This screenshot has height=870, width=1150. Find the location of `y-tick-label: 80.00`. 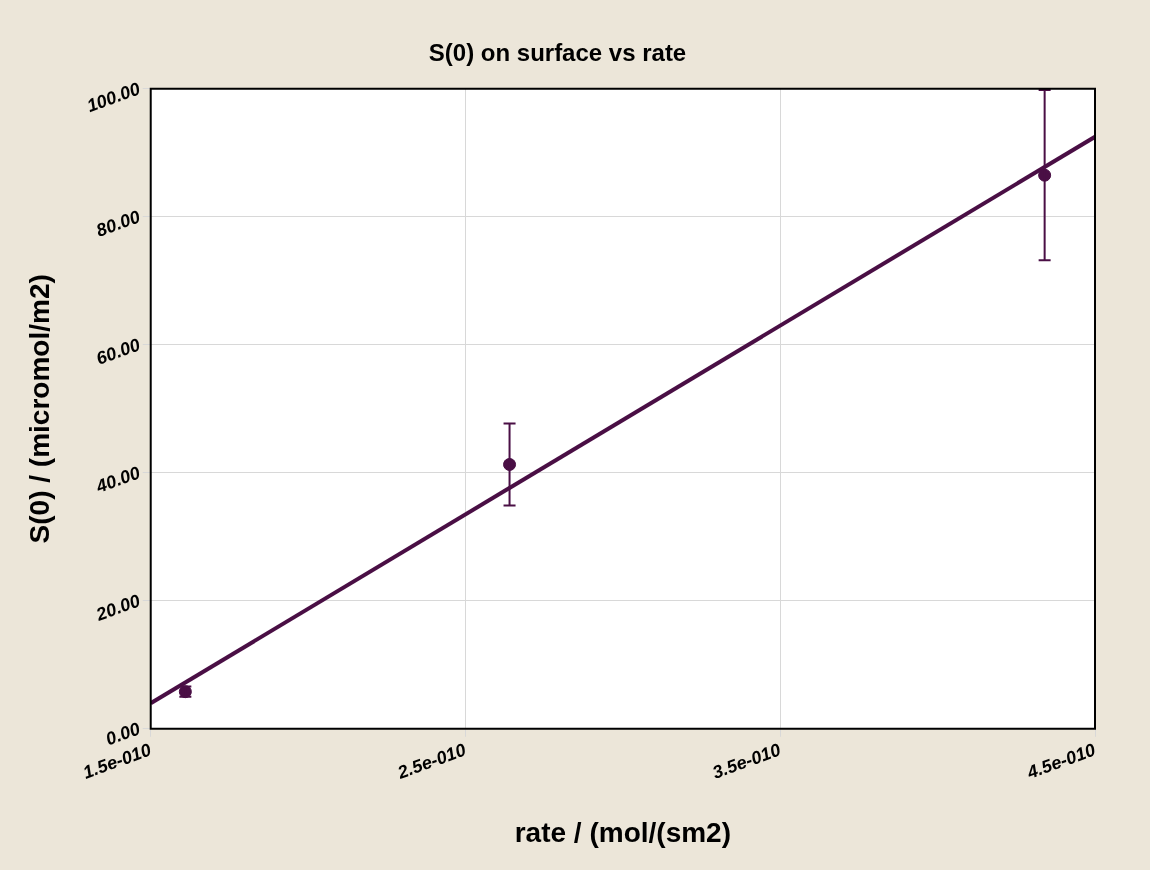

y-tick-label: 80.00 is located at coordinates (118, 223).